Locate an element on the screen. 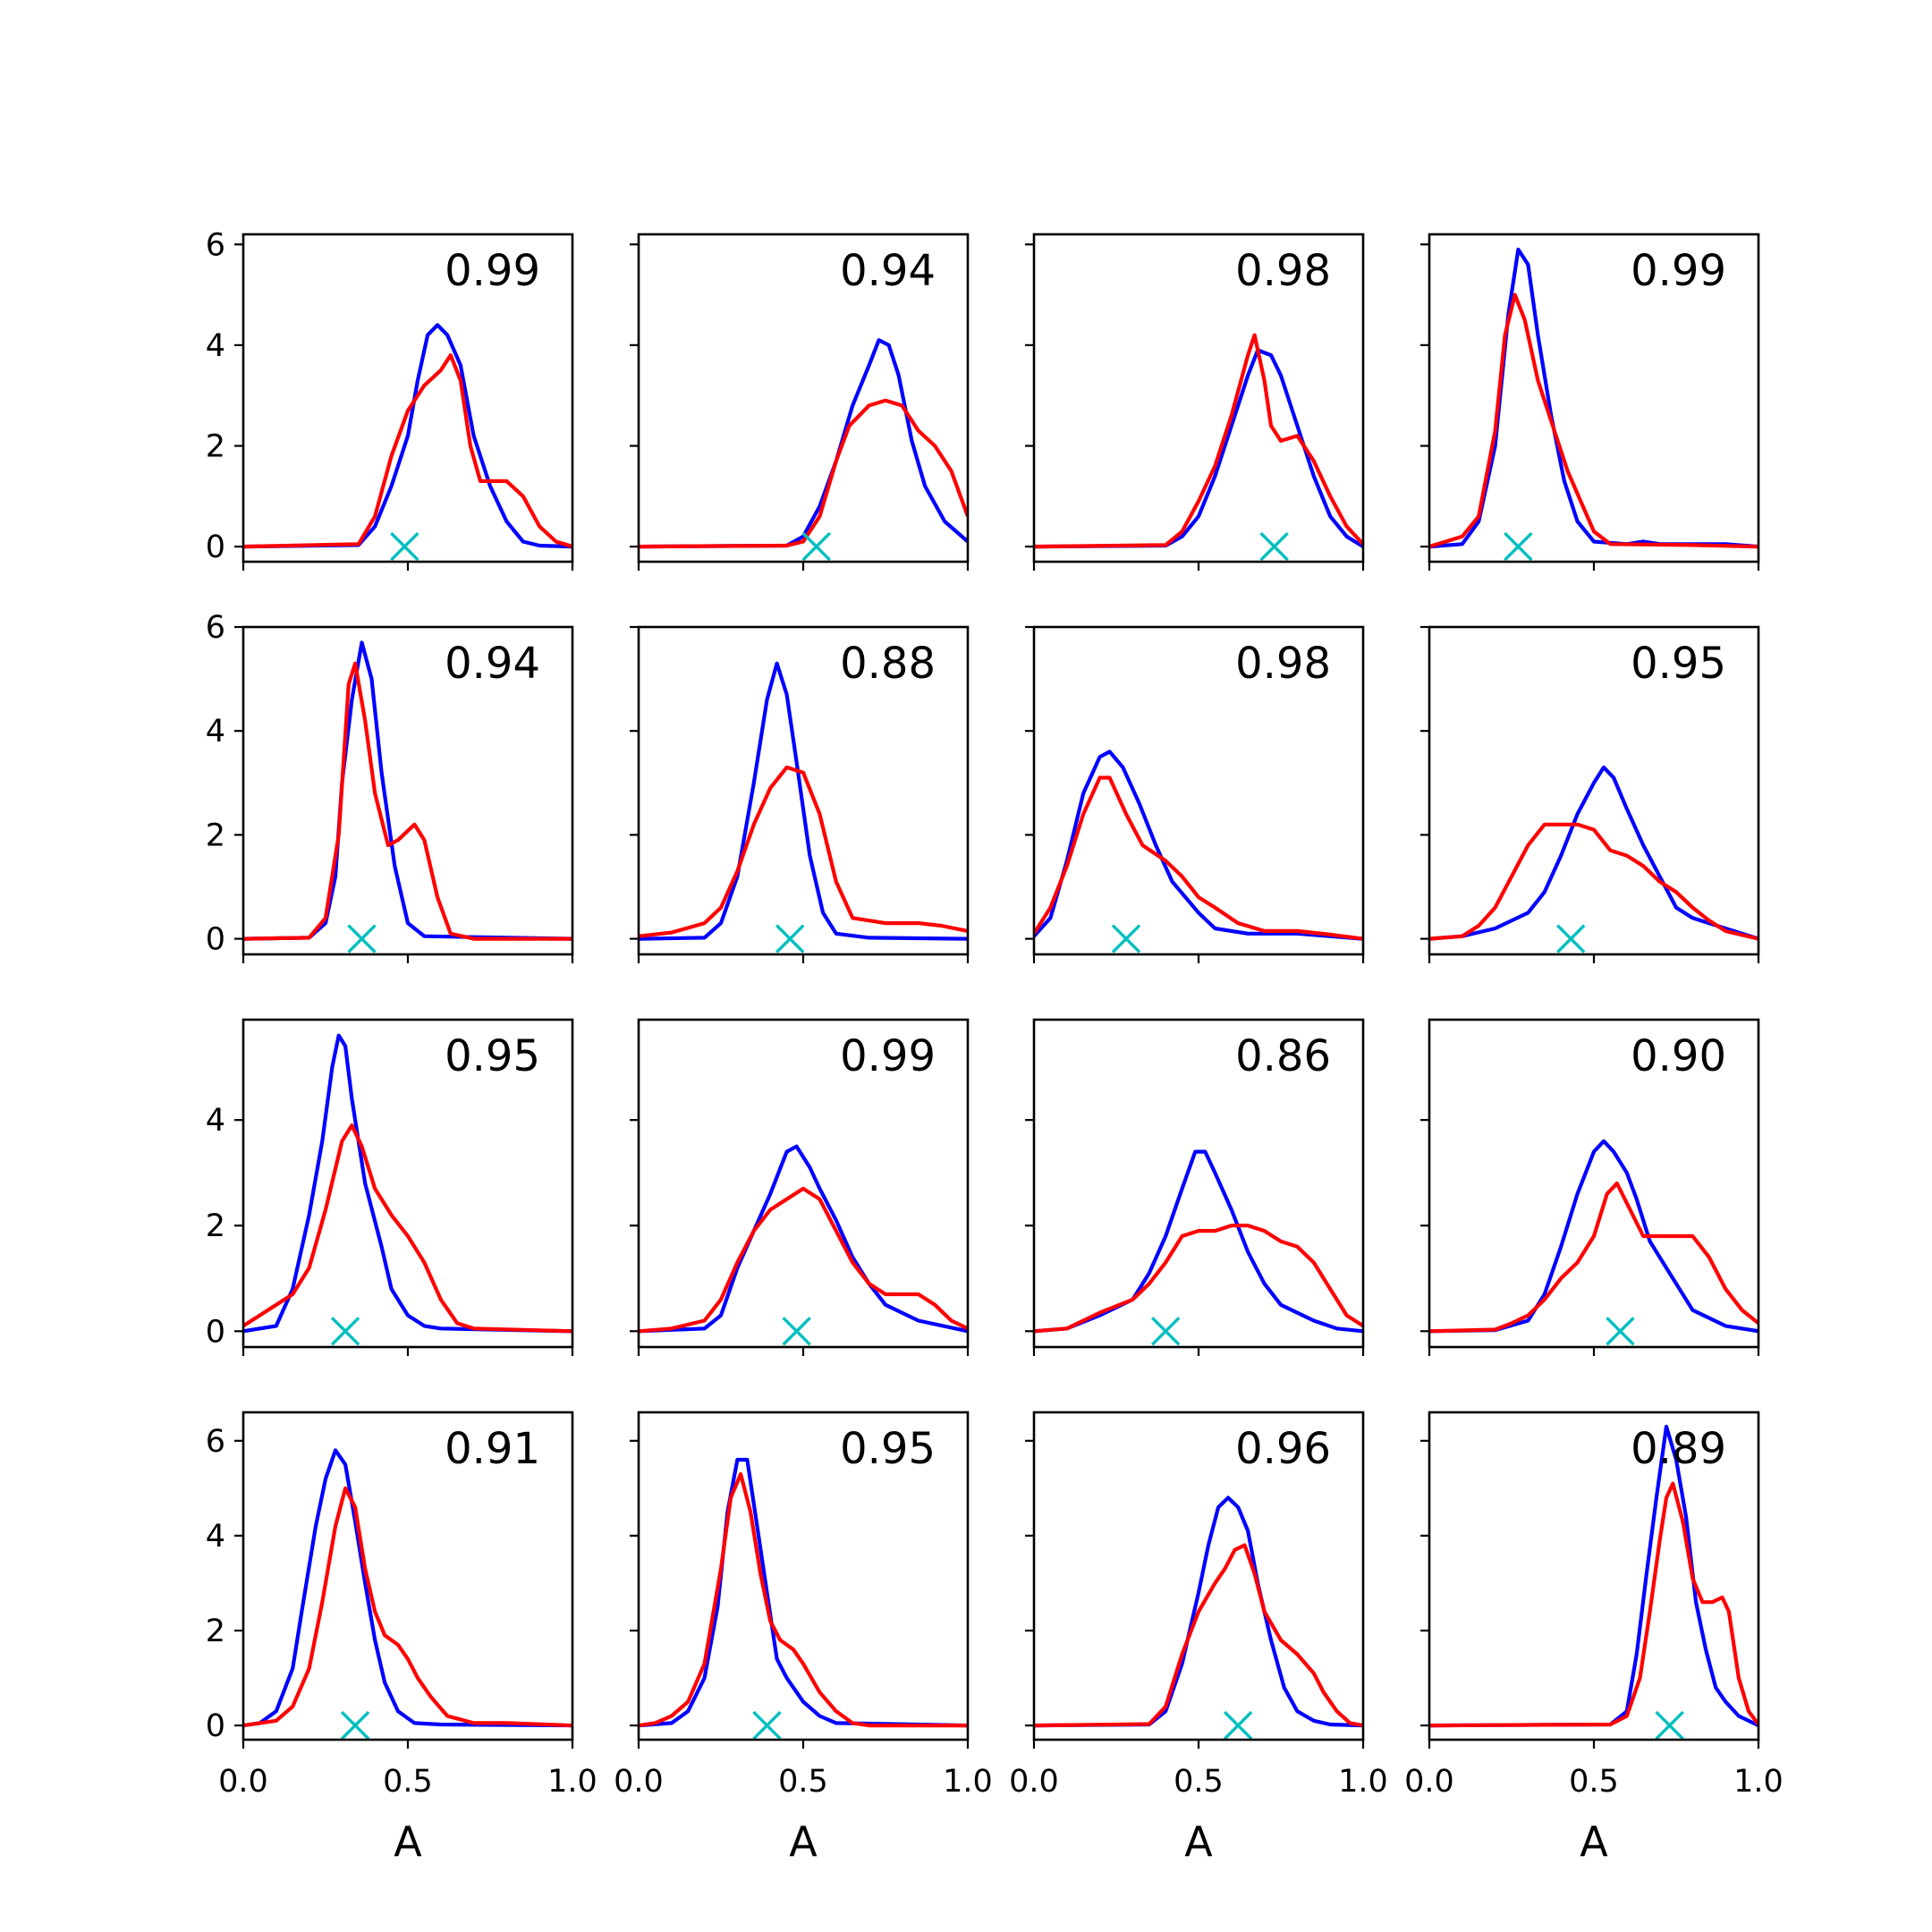 The width and height of the screenshot is (1932, 1932). panel-score: 0.90 is located at coordinates (1678, 1056).